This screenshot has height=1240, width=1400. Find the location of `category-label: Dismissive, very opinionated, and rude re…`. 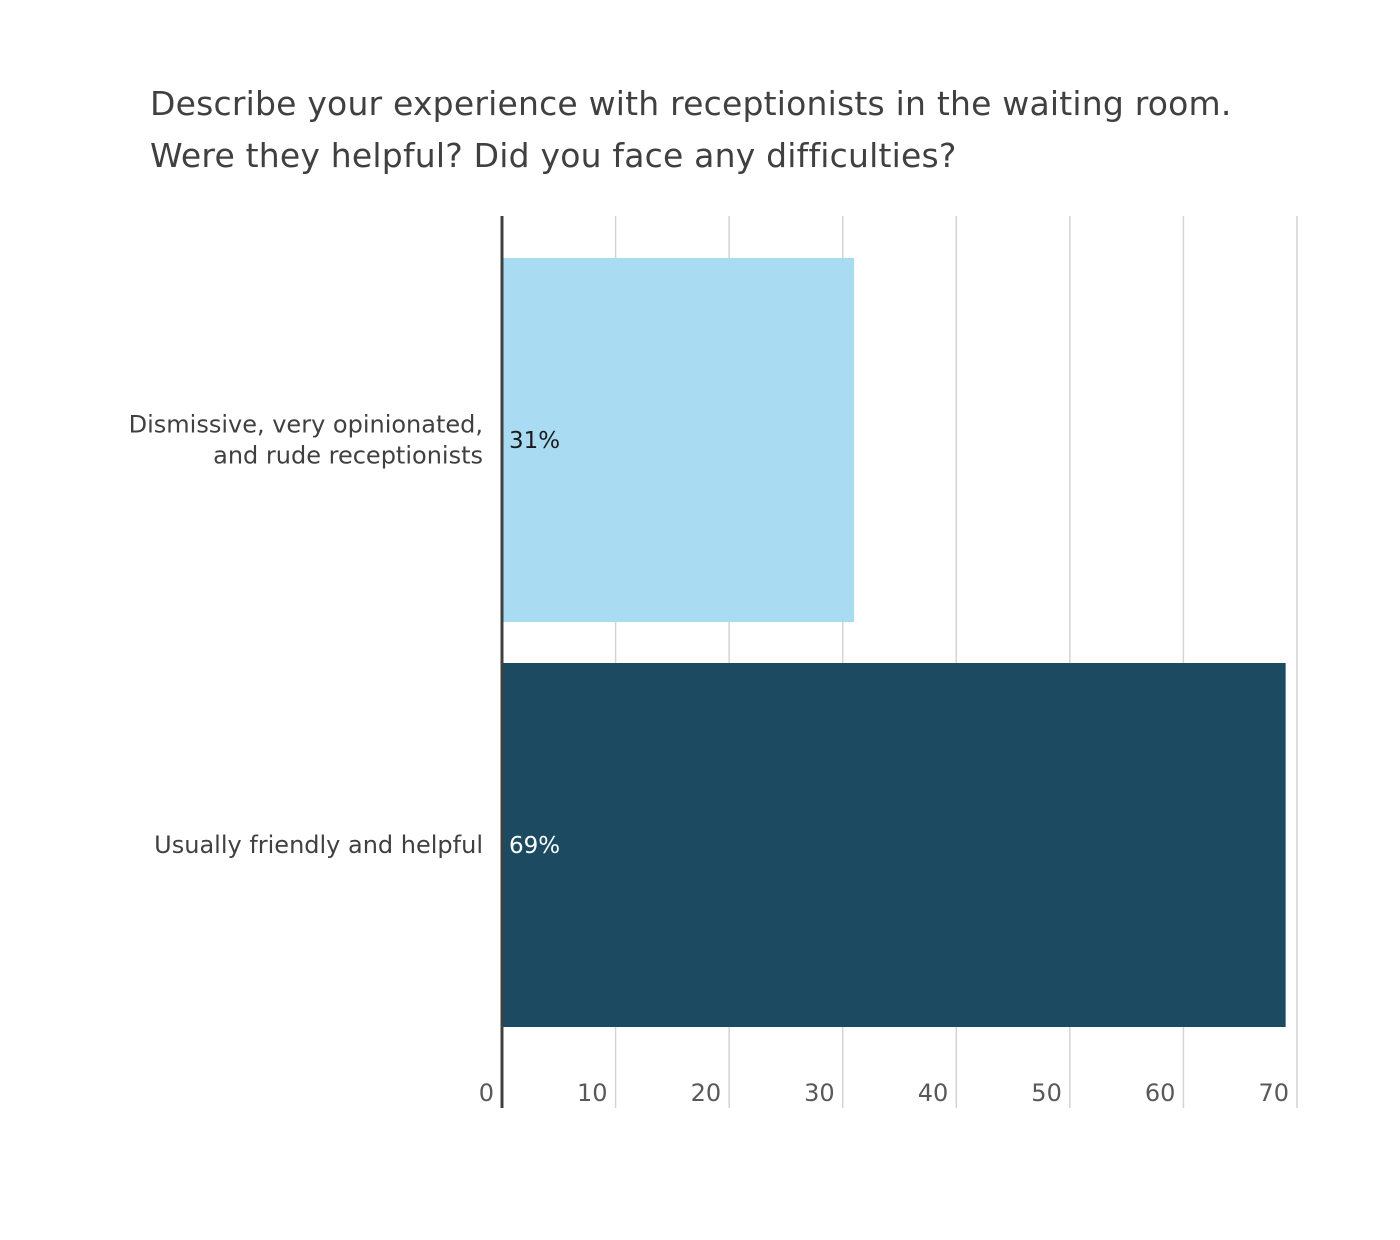

category-label: Dismissive, very opinionated, and rude re… is located at coordinates (306, 440).